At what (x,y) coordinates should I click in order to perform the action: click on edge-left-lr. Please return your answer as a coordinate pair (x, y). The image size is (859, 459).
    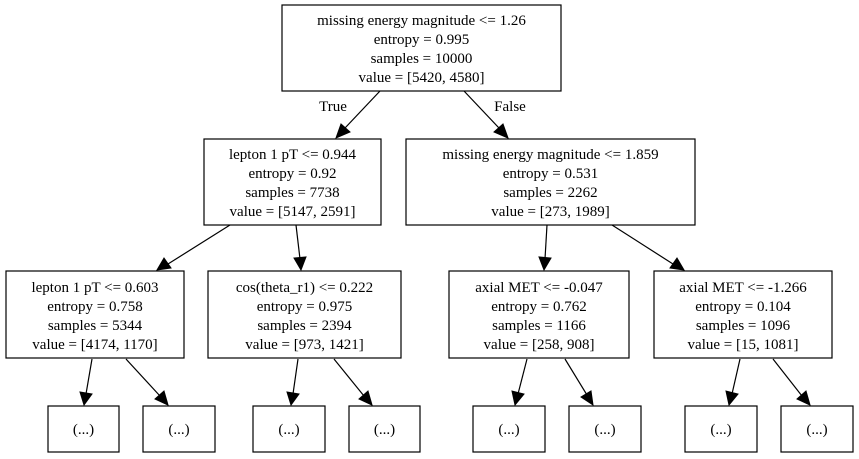
    Looking at the image, I should click on (298, 242).